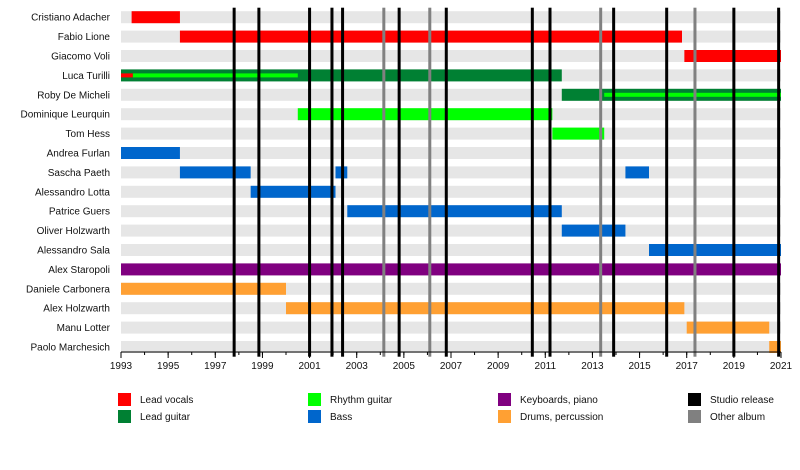 This screenshot has width=800, height=470. Describe the element at coordinates (72, 192) in the screenshot. I see `member-label: Alessandro Lotta` at that location.